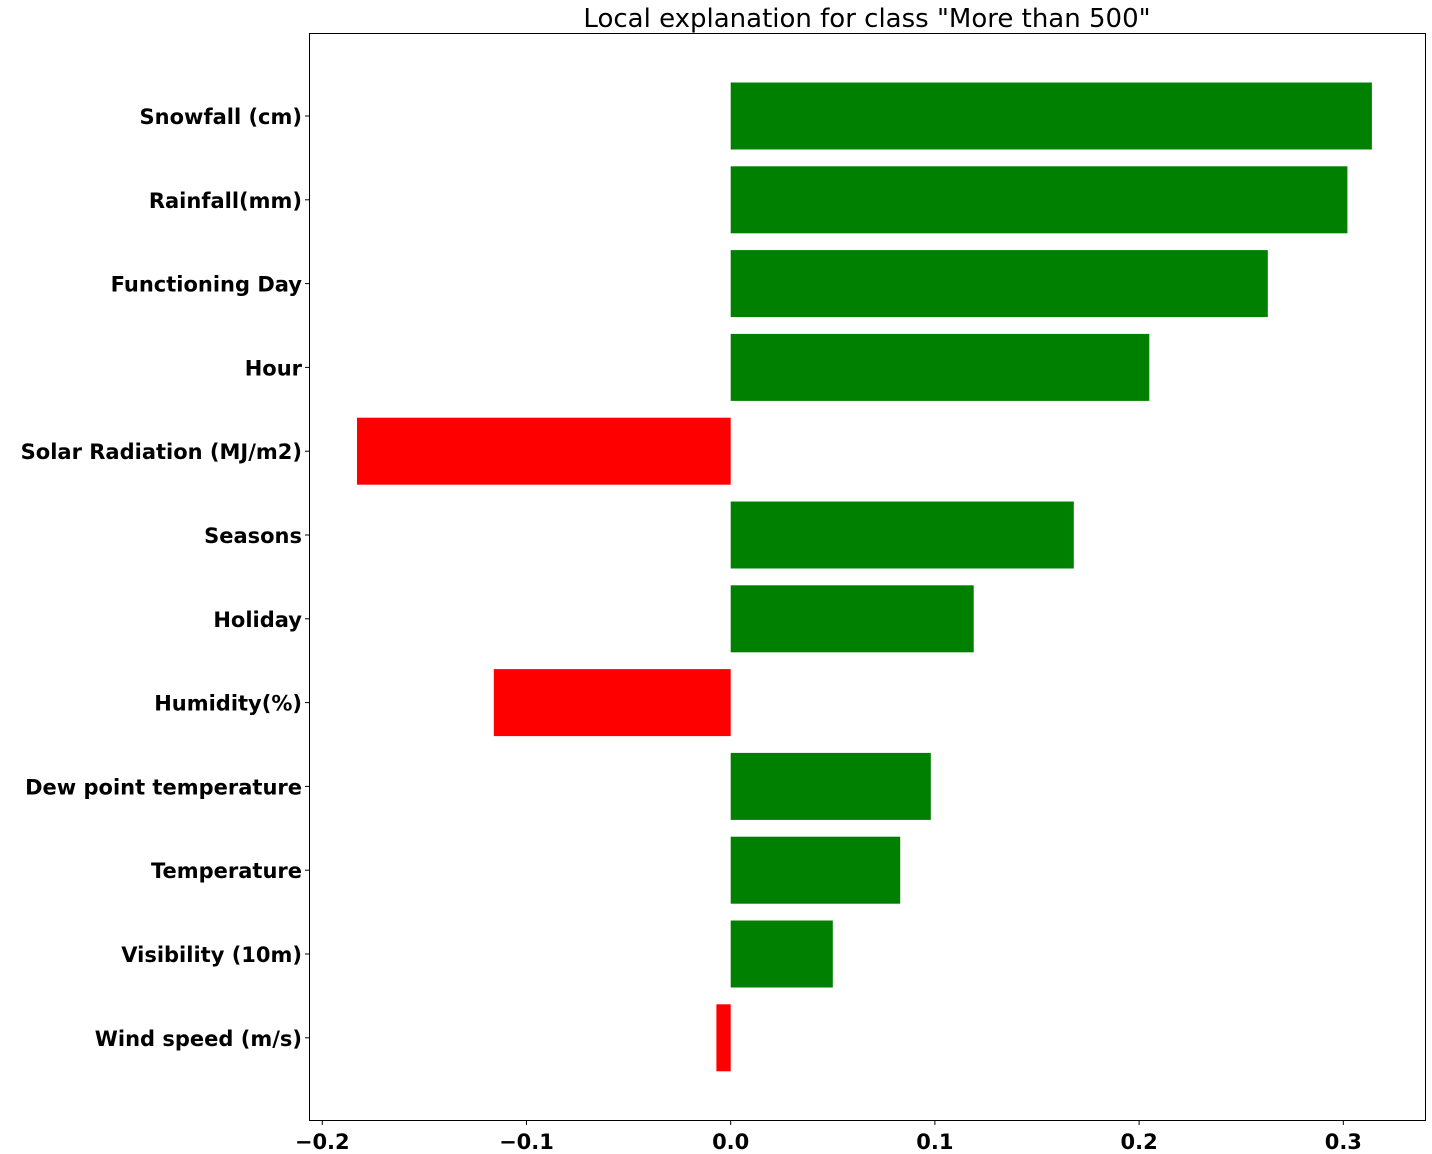  Describe the element at coordinates (322, 1142) in the screenshot. I see `x-tick-label: −0.2` at that location.